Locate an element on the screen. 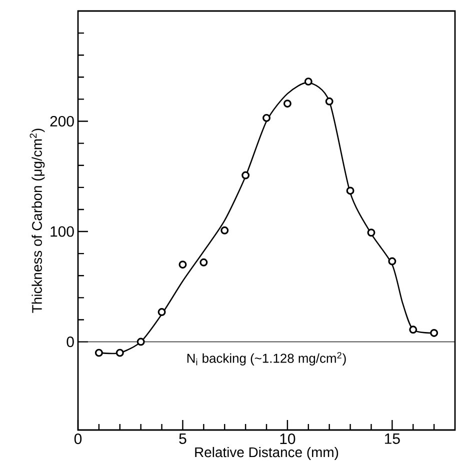  x-axis-title: Relative Distance (mm) is located at coordinates (266, 453).